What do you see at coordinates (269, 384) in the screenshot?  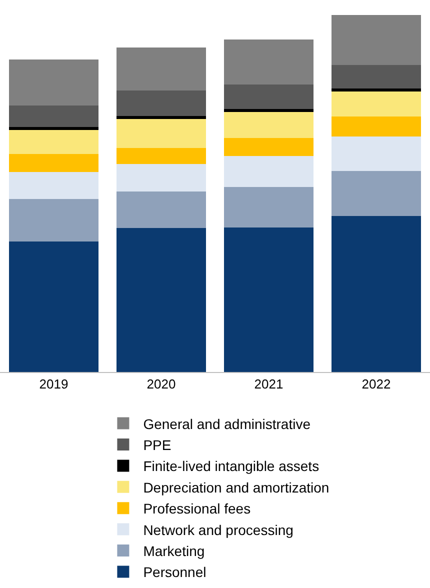 I see `x-tick-label: 2021` at bounding box center [269, 384].